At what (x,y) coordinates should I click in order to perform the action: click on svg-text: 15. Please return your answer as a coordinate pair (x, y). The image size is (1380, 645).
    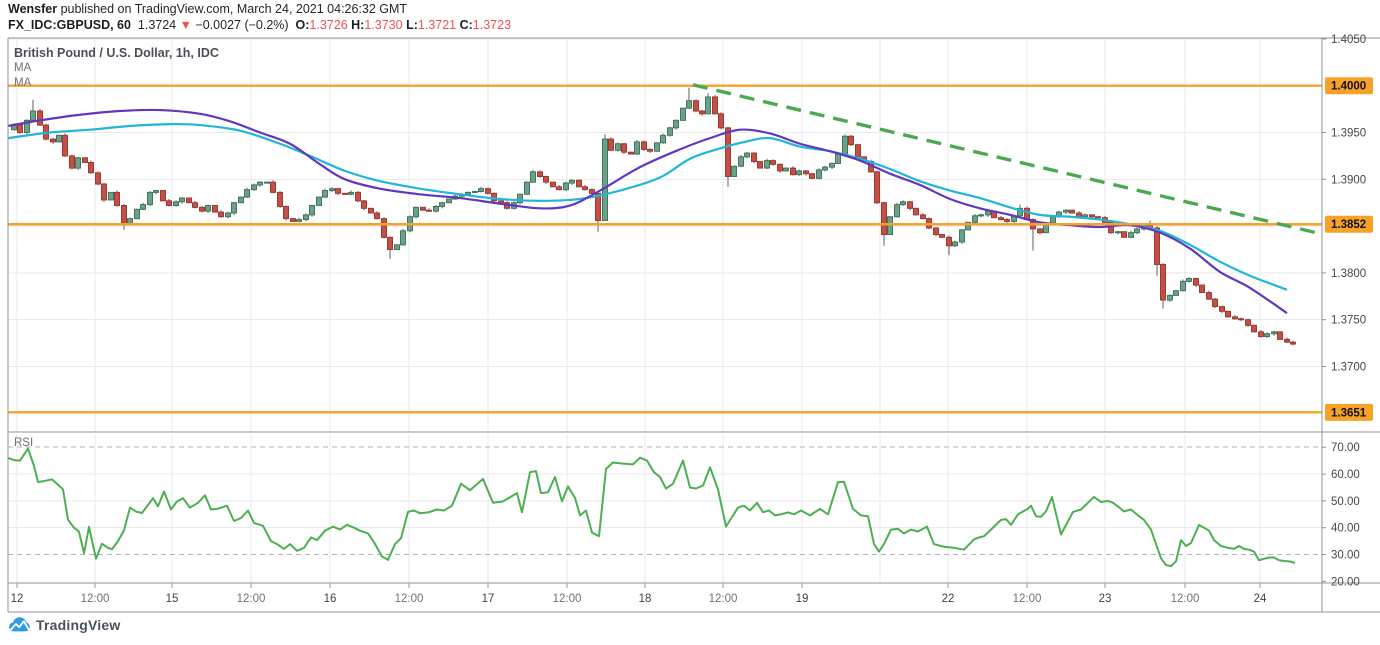
    Looking at the image, I should click on (172, 599).